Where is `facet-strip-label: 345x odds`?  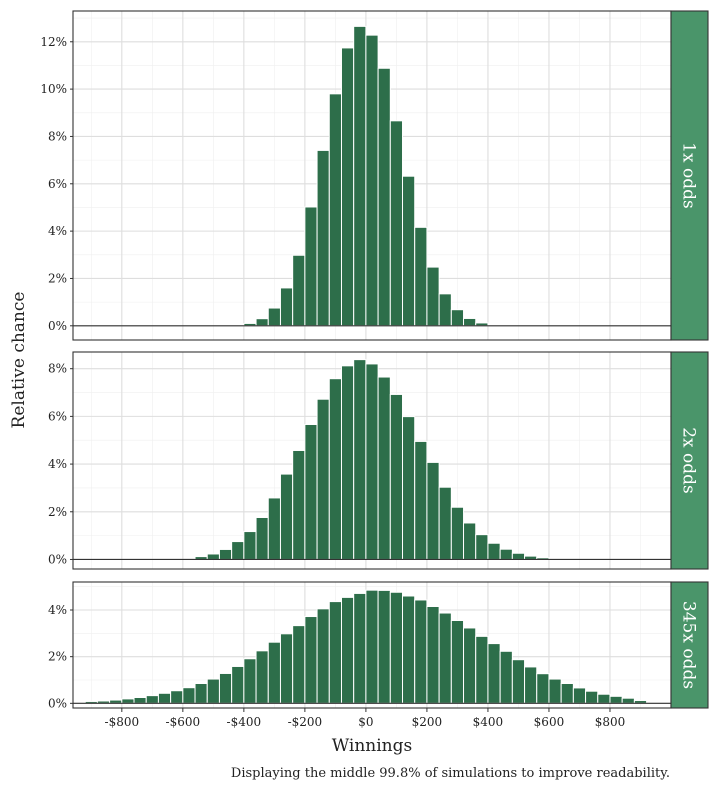 facet-strip-label: 345x odds is located at coordinates (689, 645).